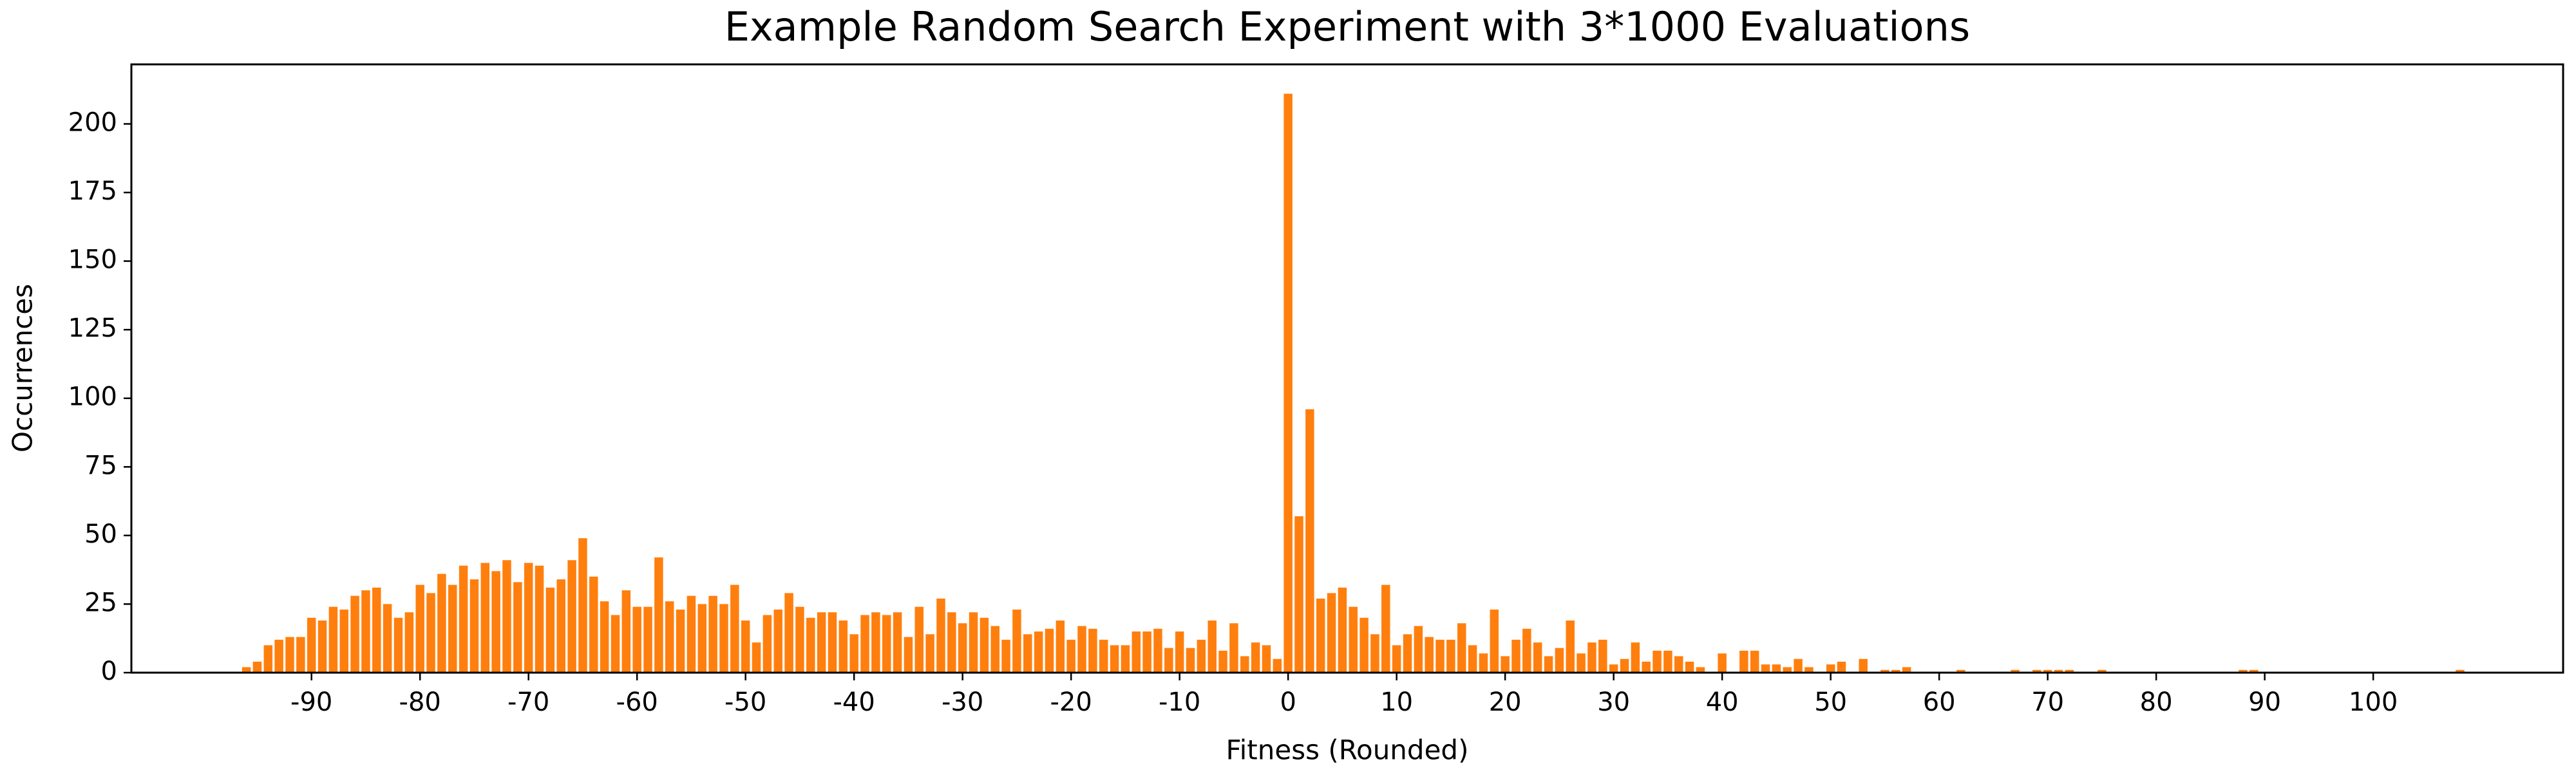 The height and width of the screenshot is (775, 2576). What do you see at coordinates (1071, 702) in the screenshot?
I see `x-tick-label: -20` at bounding box center [1071, 702].